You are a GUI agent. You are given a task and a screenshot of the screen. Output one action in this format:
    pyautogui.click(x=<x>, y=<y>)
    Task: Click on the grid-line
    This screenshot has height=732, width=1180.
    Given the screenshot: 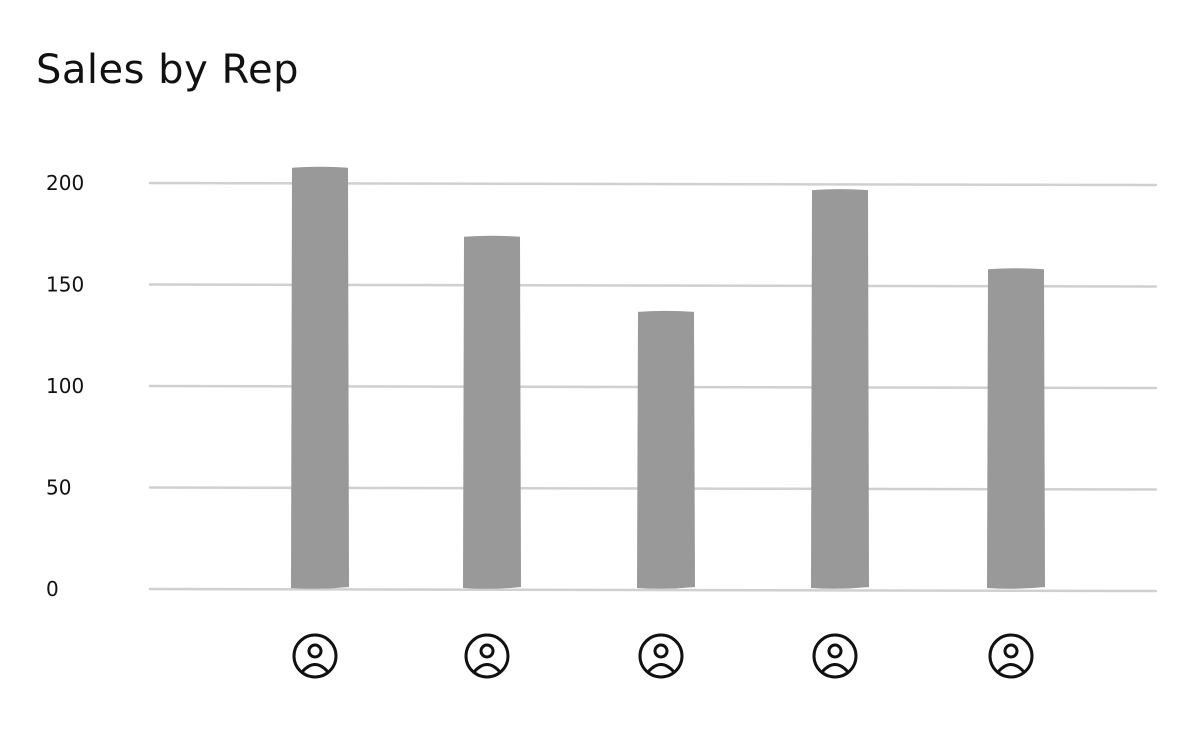 What is the action you would take?
    pyautogui.click(x=653, y=590)
    